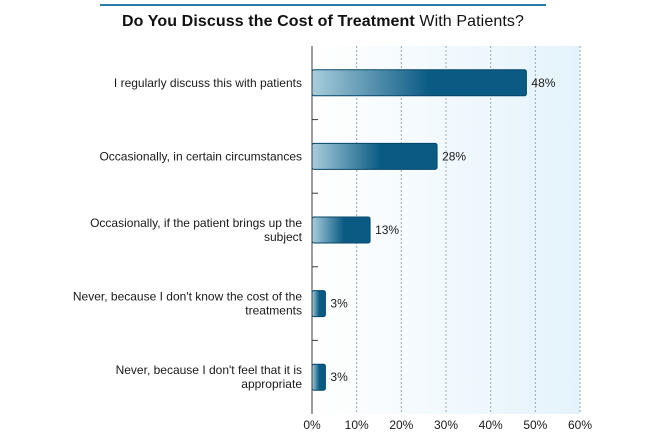  I want to click on bar-value-label: 13%, so click(387, 230).